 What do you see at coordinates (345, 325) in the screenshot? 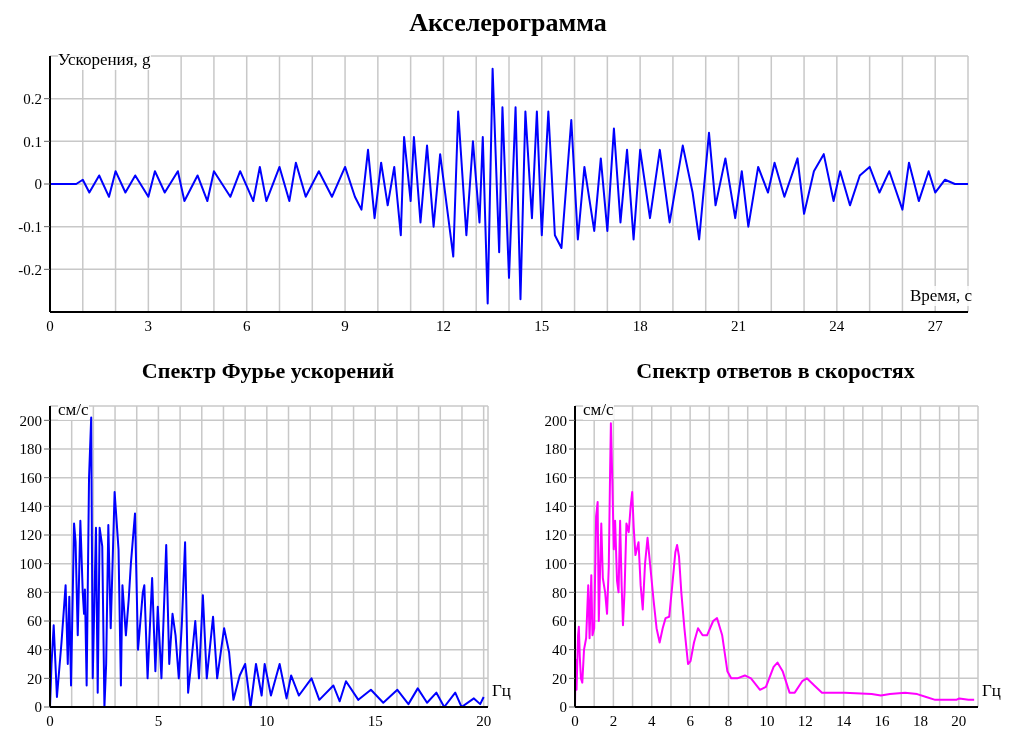
I see `x-tick-label: 9` at bounding box center [345, 325].